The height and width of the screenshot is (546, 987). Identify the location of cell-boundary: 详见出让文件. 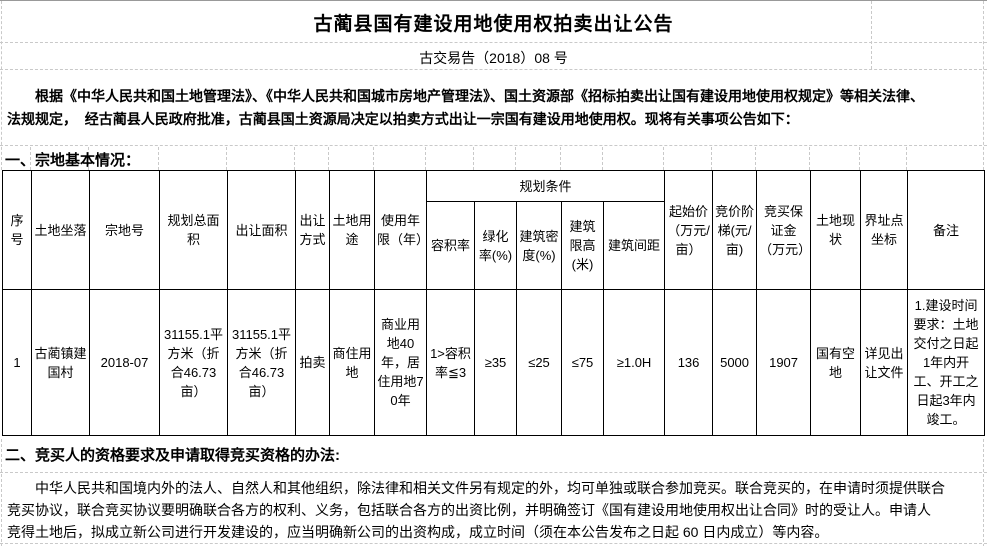
(884, 362).